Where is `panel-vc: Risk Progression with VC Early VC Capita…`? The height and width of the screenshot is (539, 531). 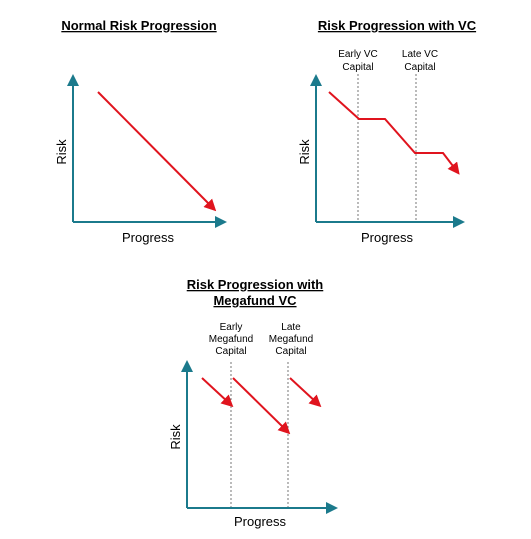 panel-vc: Risk Progression with VC Early VC Capita… is located at coordinates (387, 131).